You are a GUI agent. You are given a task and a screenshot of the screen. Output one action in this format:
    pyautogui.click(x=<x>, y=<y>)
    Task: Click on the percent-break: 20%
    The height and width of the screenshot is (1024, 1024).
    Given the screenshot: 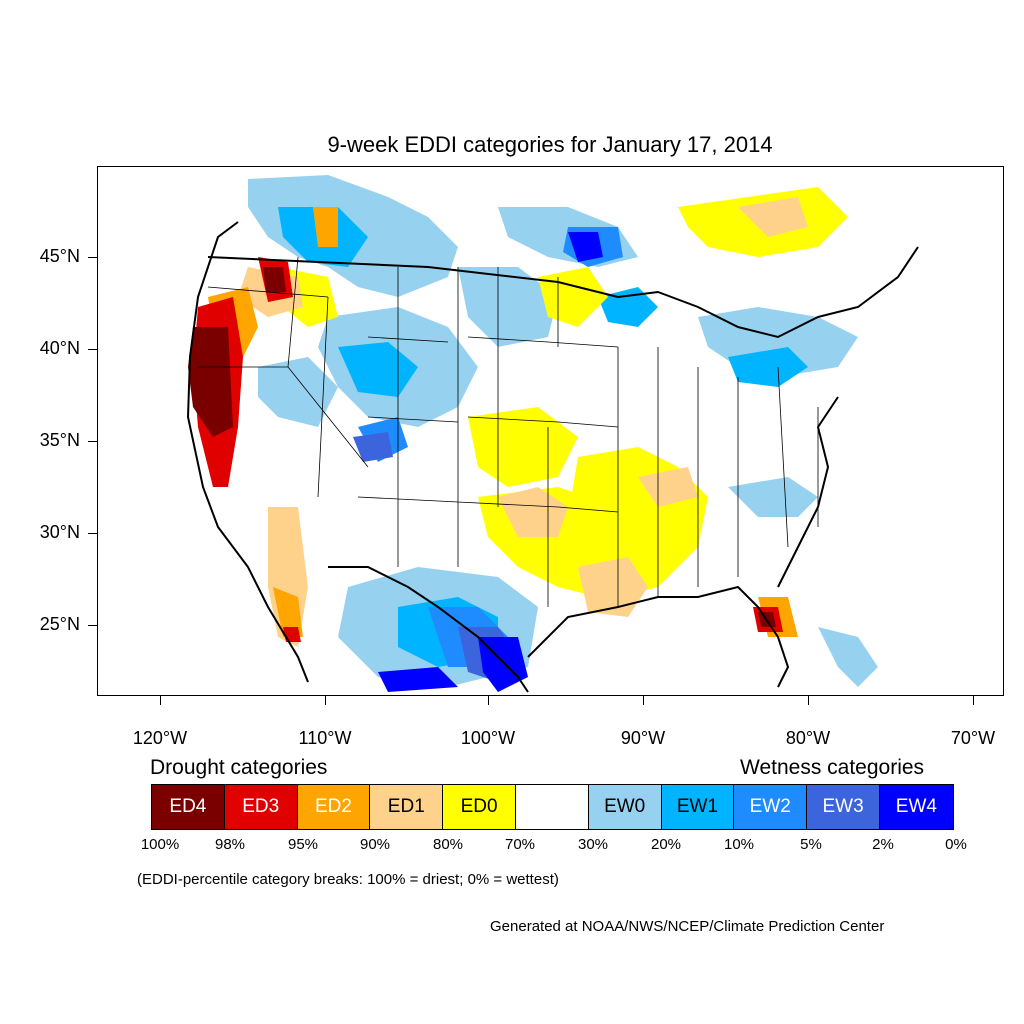 What is the action you would take?
    pyautogui.click(x=666, y=844)
    